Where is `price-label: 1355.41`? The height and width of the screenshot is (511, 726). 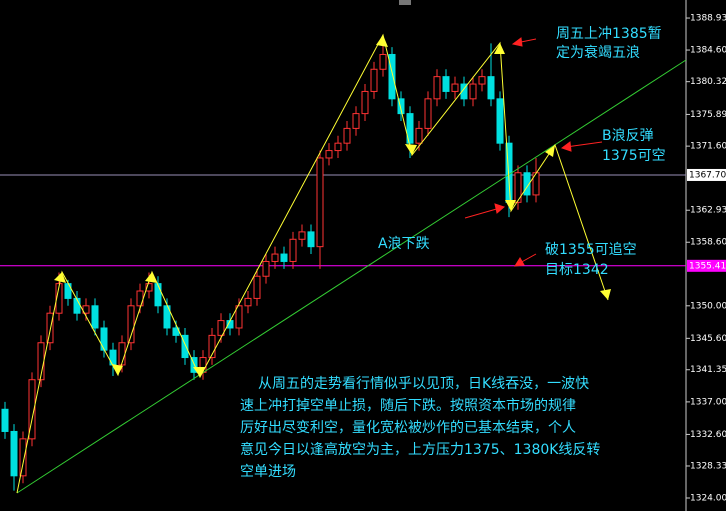
price-label: 1355.41 is located at coordinates (707, 266).